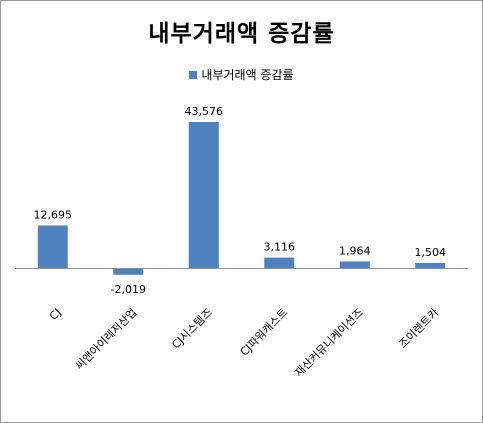 Image resolution: width=483 pixels, height=423 pixels. Describe the element at coordinates (329, 343) in the screenshot. I see `category-label-4: 재산커뮤니케이션즈` at that location.